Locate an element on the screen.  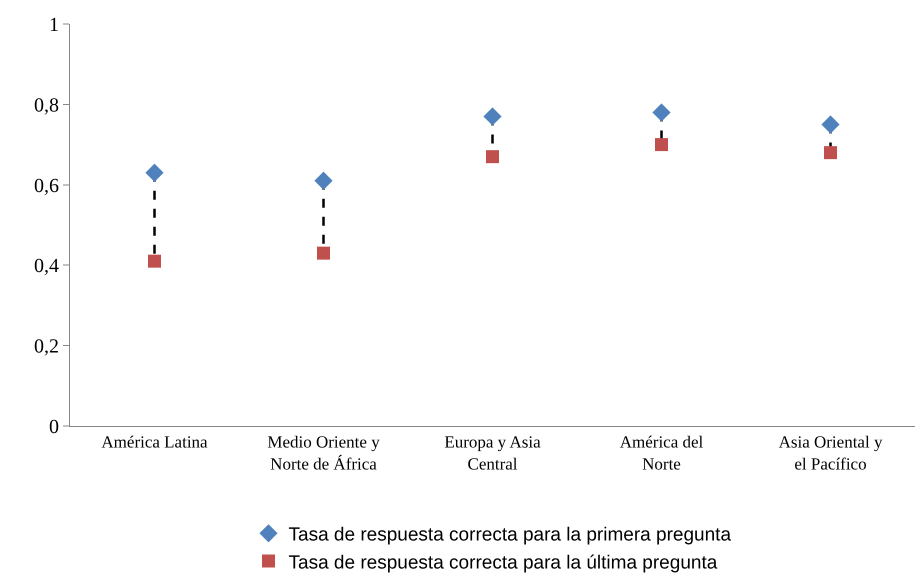
y-tick-label: 0,8 is located at coordinates (46, 105).